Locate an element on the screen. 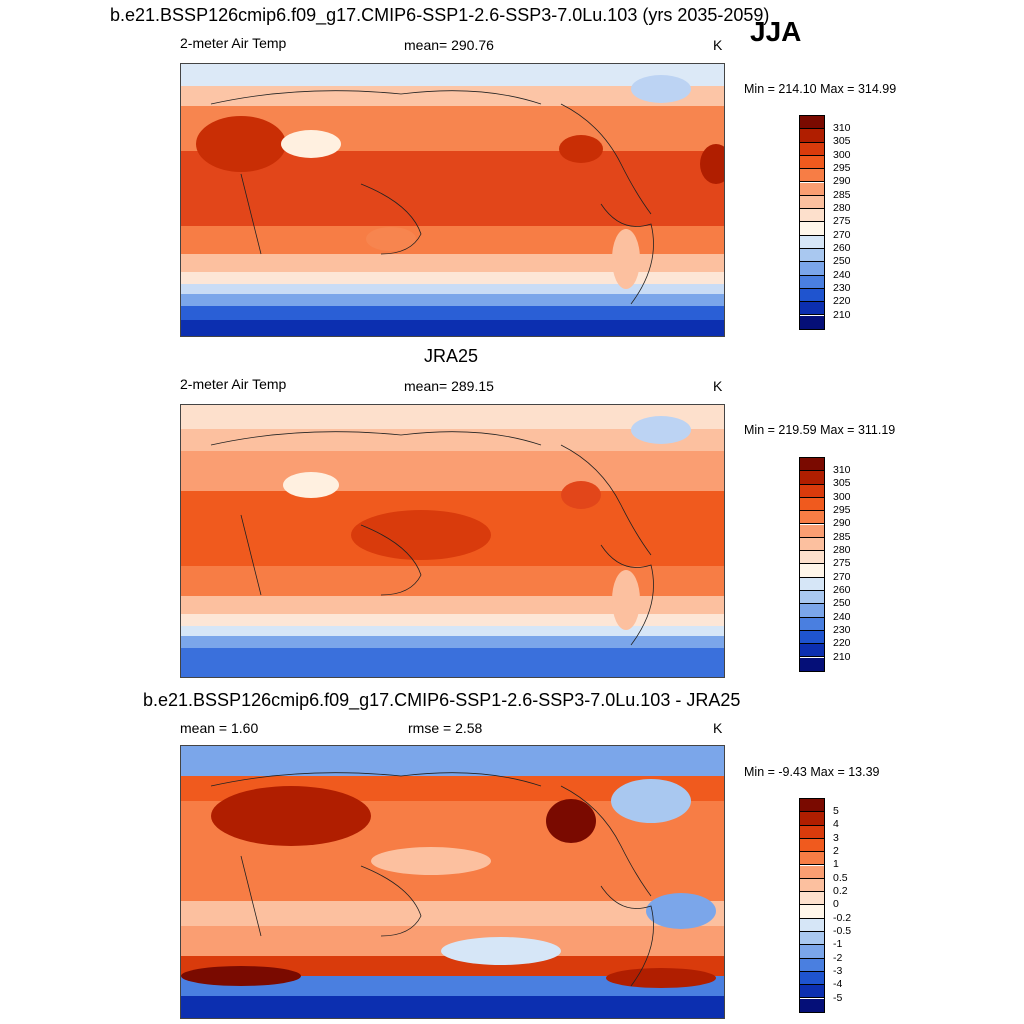  mean-label: mean= 289.15 is located at coordinates (449, 386).